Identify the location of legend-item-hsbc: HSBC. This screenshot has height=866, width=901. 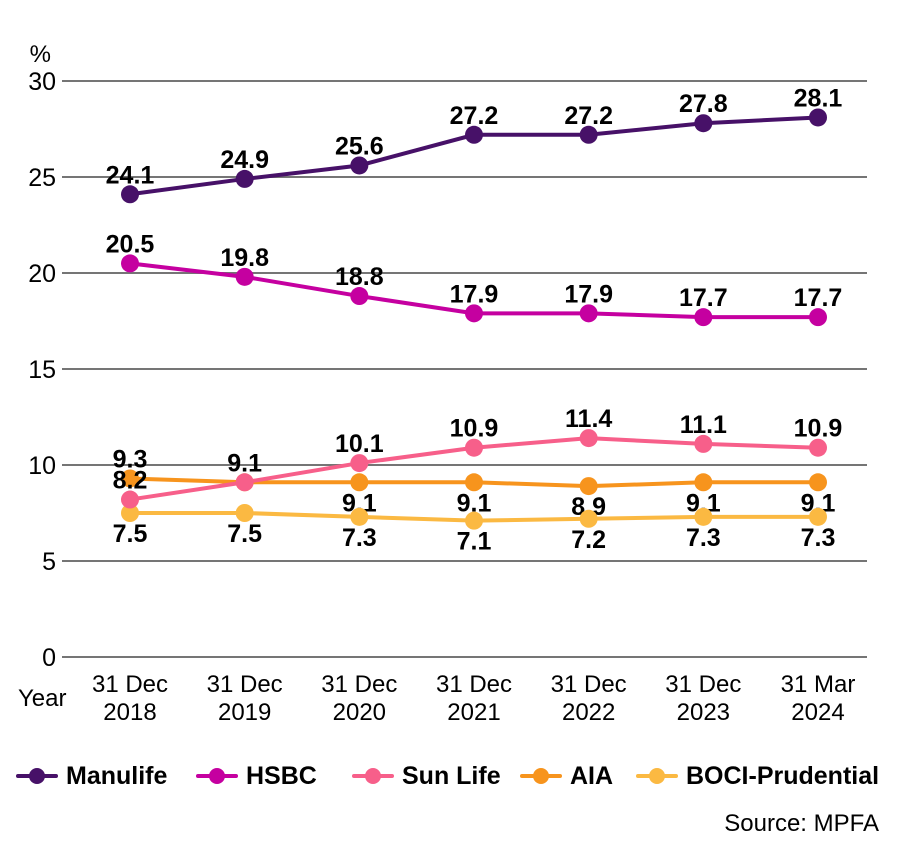
(256, 776).